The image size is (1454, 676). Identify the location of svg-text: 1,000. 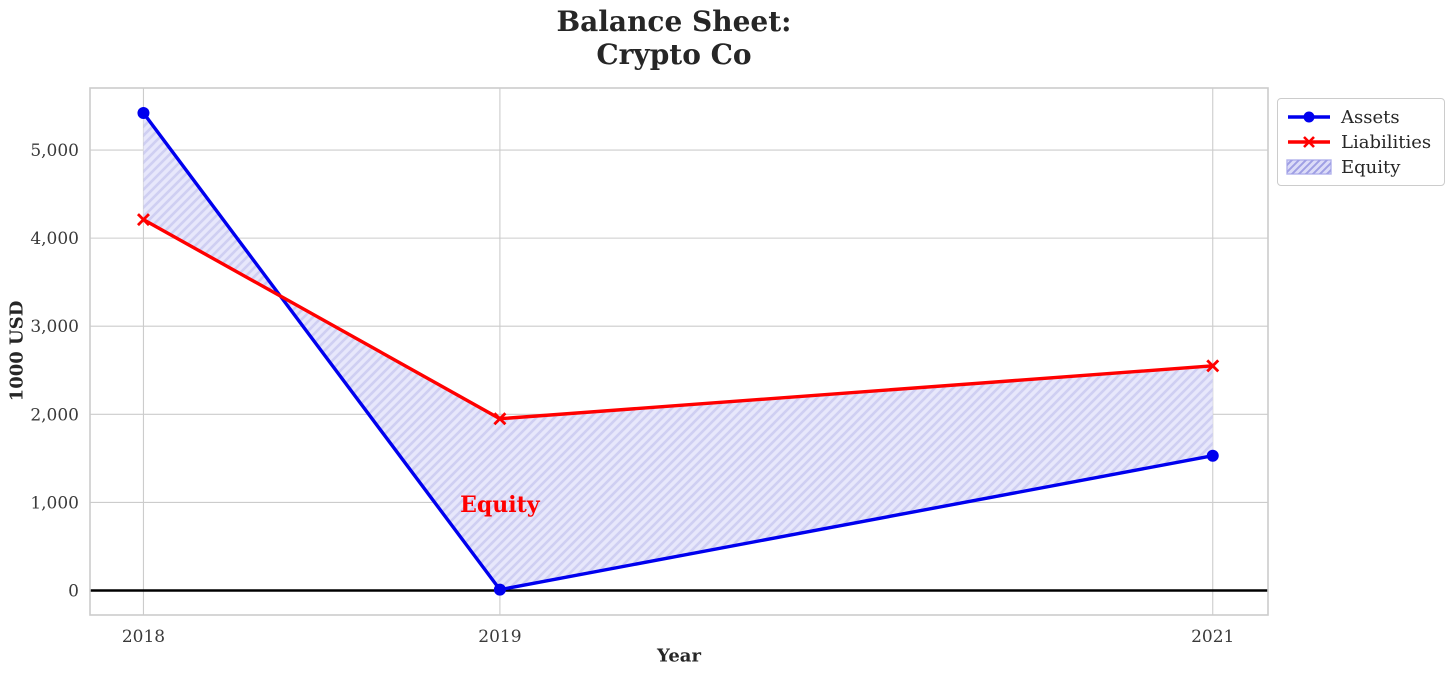
(54, 503).